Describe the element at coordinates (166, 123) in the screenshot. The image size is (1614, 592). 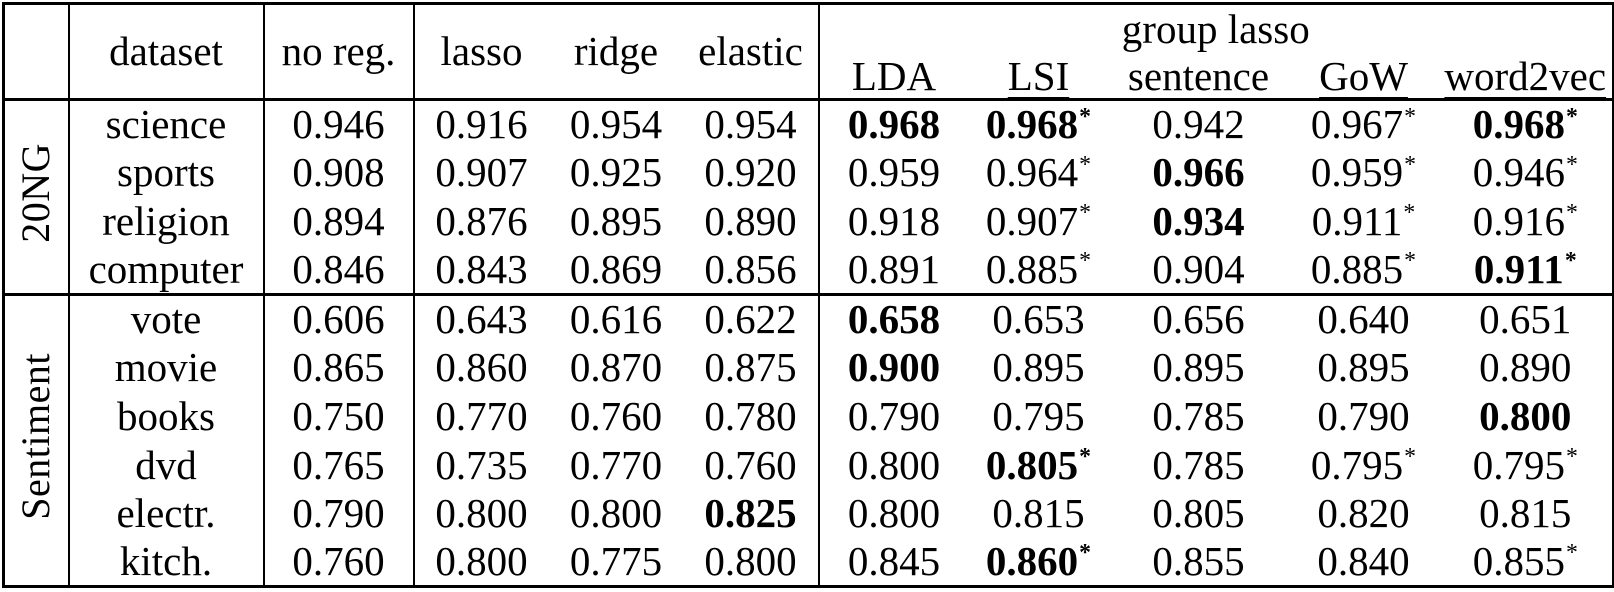
I see `dataset-label: science` at that location.